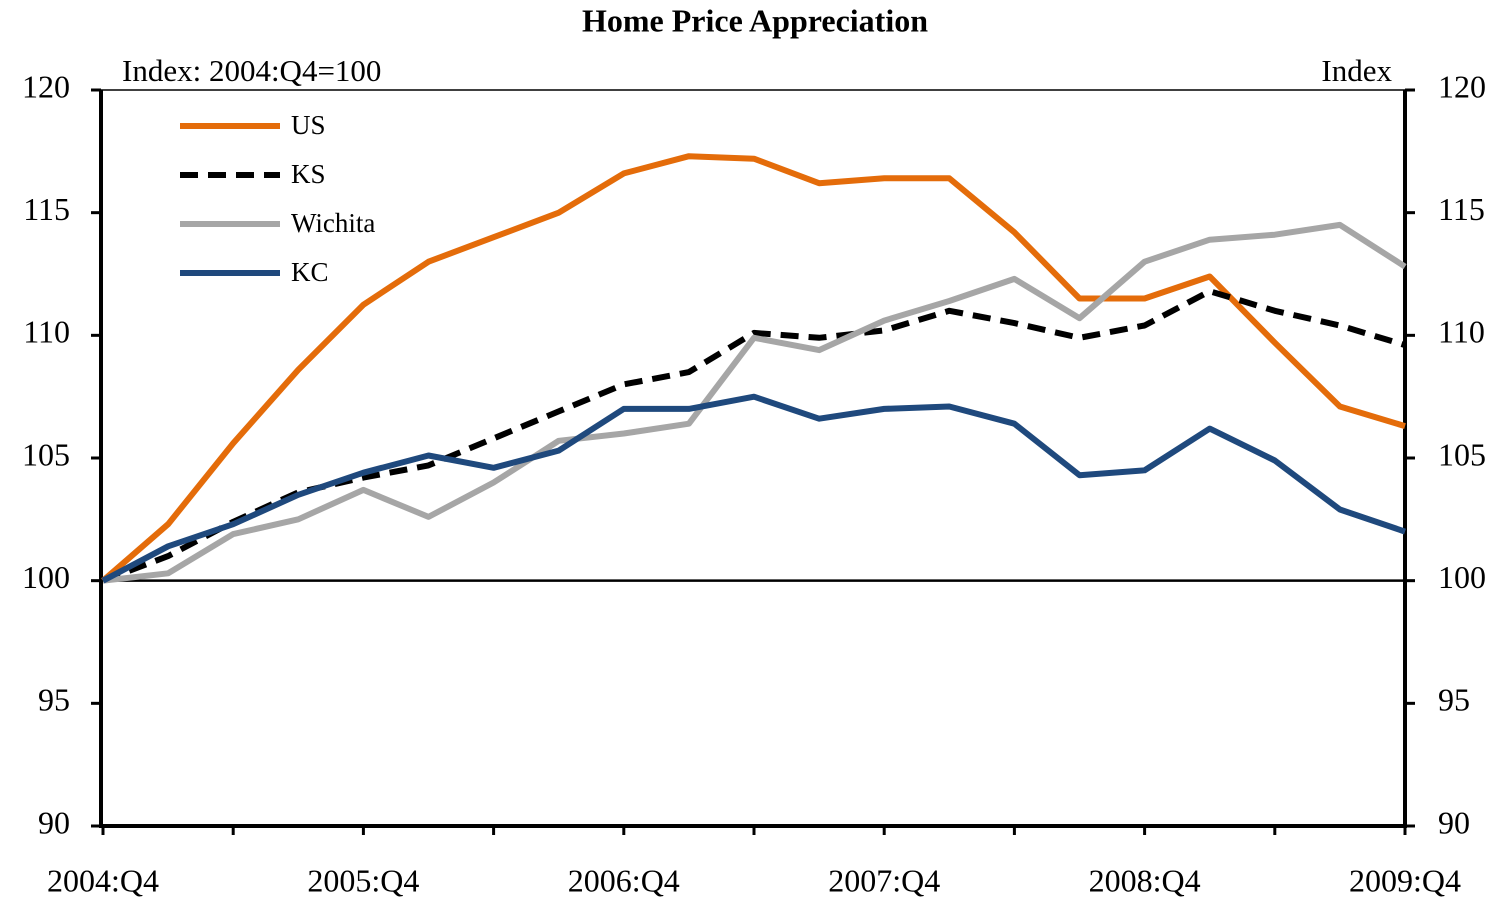 This screenshot has height=902, width=1504. Describe the element at coordinates (46, 332) in the screenshot. I see `y-tick-label: 110` at that location.